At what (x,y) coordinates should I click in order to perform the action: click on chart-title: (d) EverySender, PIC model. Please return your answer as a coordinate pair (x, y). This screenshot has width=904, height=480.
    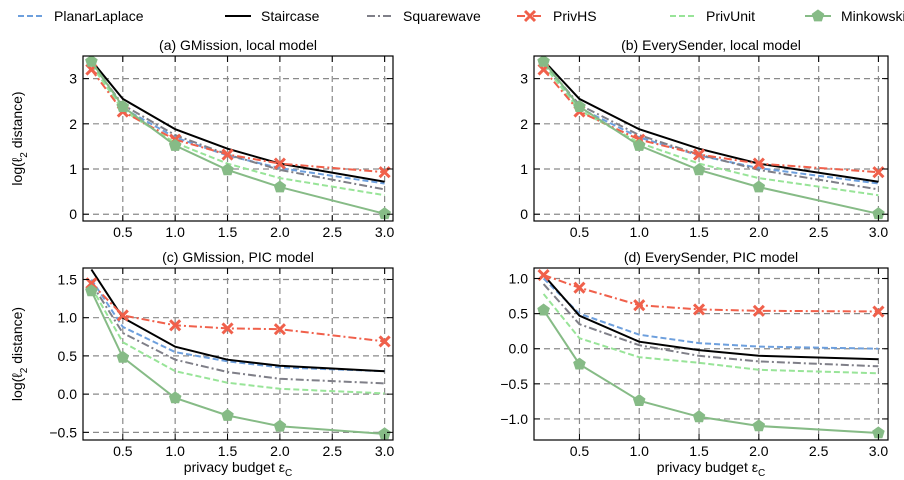
    Looking at the image, I should click on (711, 257).